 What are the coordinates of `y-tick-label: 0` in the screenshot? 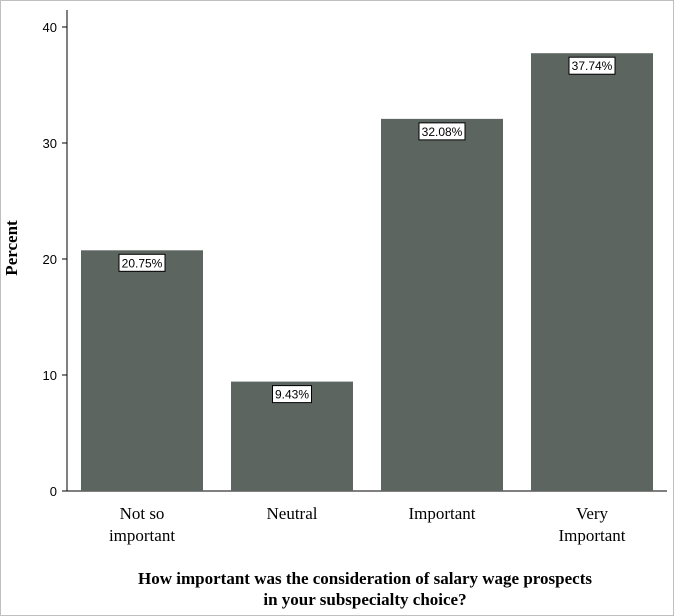 It's located at (53, 491).